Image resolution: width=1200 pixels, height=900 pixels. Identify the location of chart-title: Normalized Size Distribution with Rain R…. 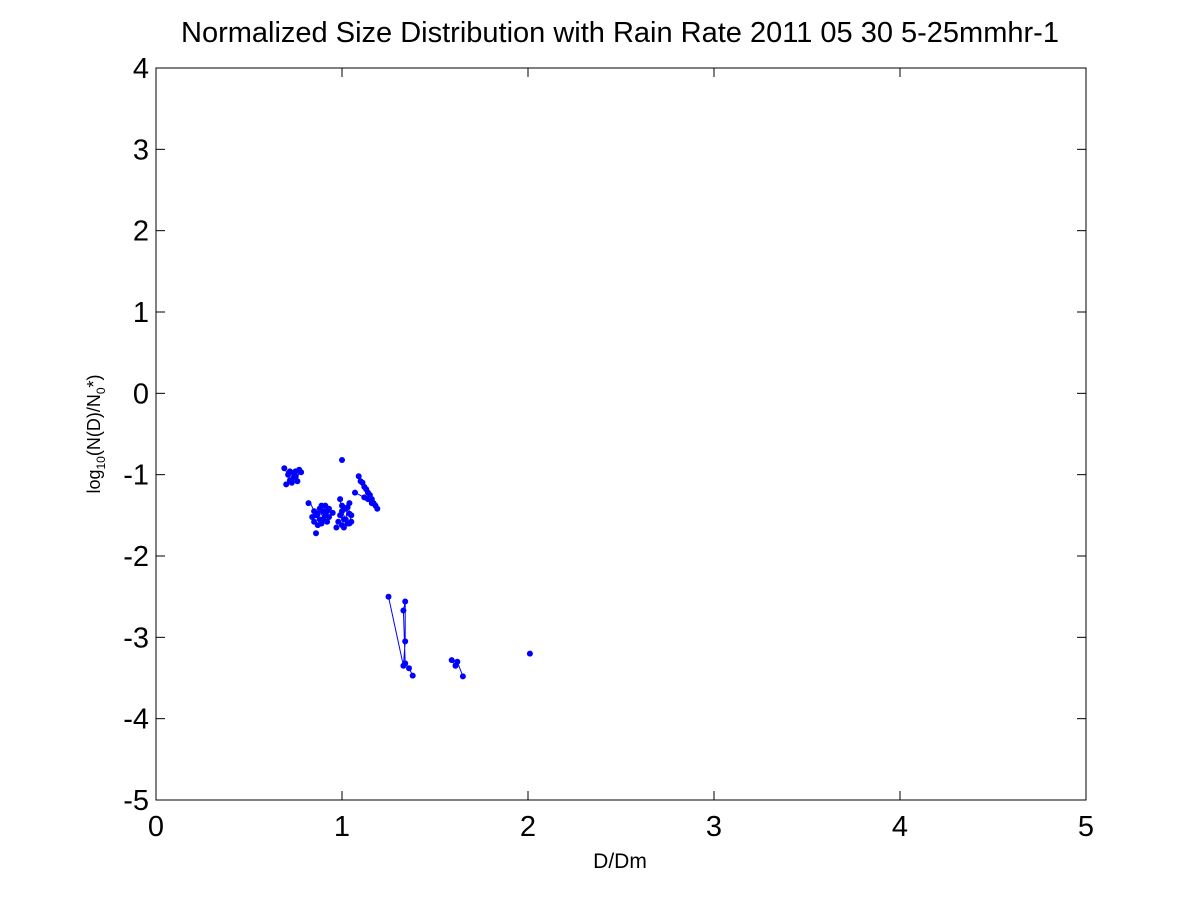
(620, 33).